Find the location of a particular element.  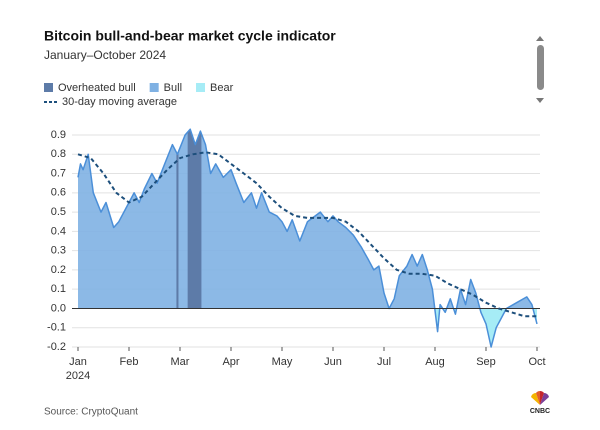

y-tick-label: 0.2 is located at coordinates (58, 270).